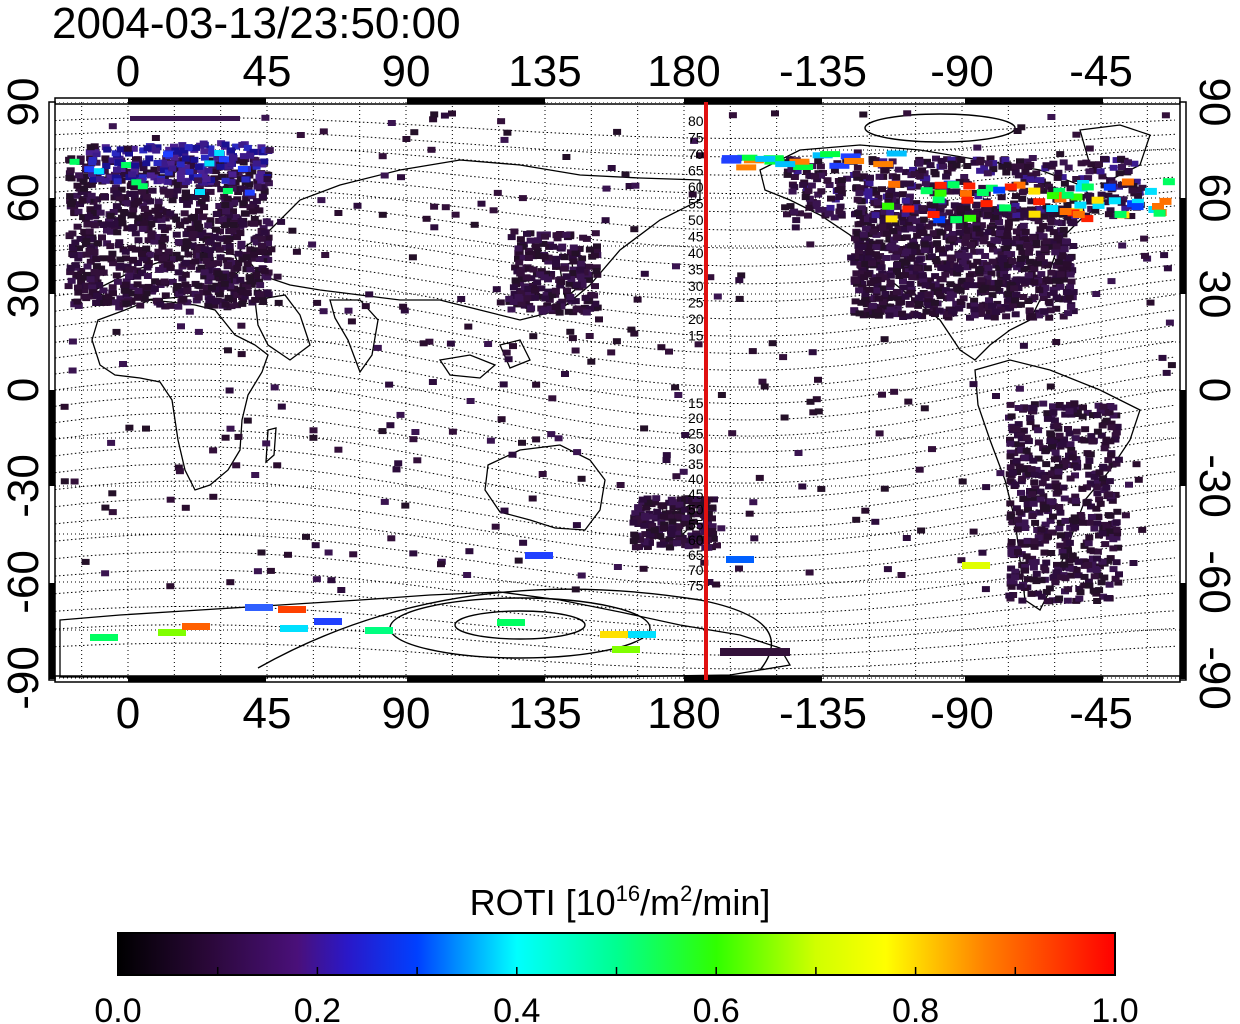 The image size is (1240, 1024). Describe the element at coordinates (962, 71) in the screenshot. I see `lon-tick-top: -90` at that location.